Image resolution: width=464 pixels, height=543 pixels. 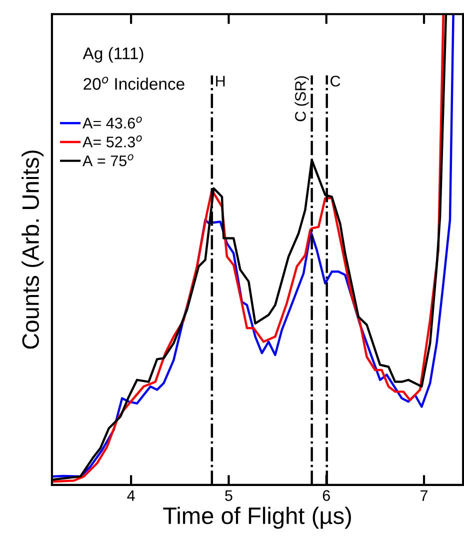 What do you see at coordinates (220, 81) in the screenshot?
I see `ref-line-label: H` at bounding box center [220, 81].